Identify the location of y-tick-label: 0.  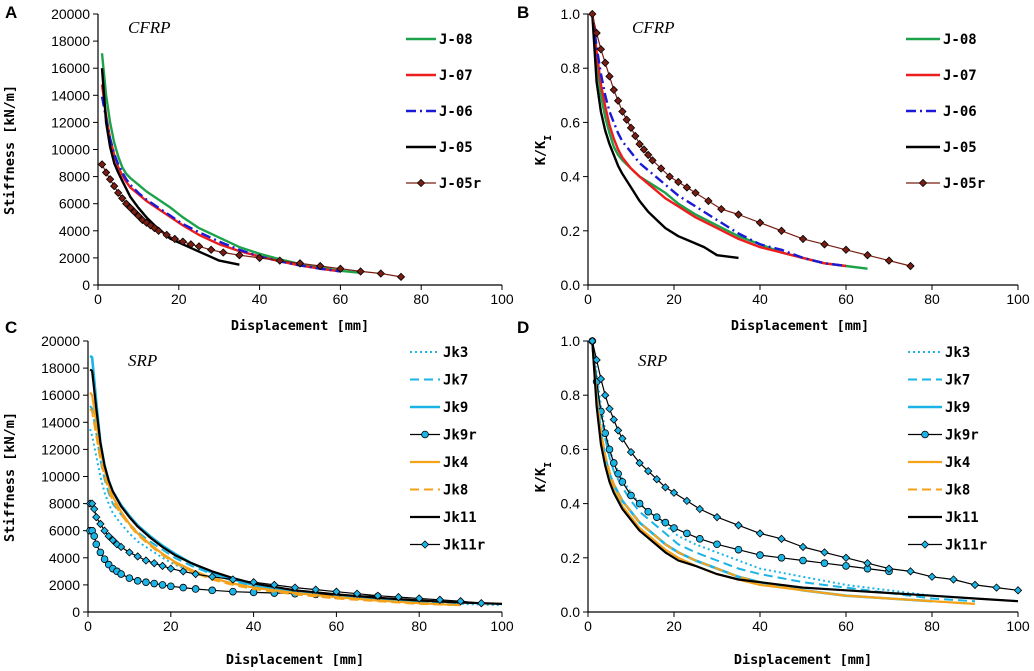
(76, 612).